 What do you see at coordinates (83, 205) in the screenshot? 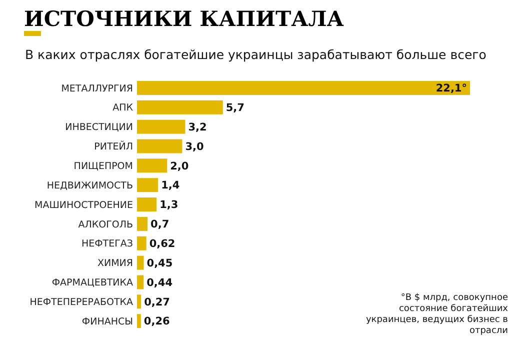
I see `y-tick-label: МАШИНОСТРОЕНИЕ` at bounding box center [83, 205].